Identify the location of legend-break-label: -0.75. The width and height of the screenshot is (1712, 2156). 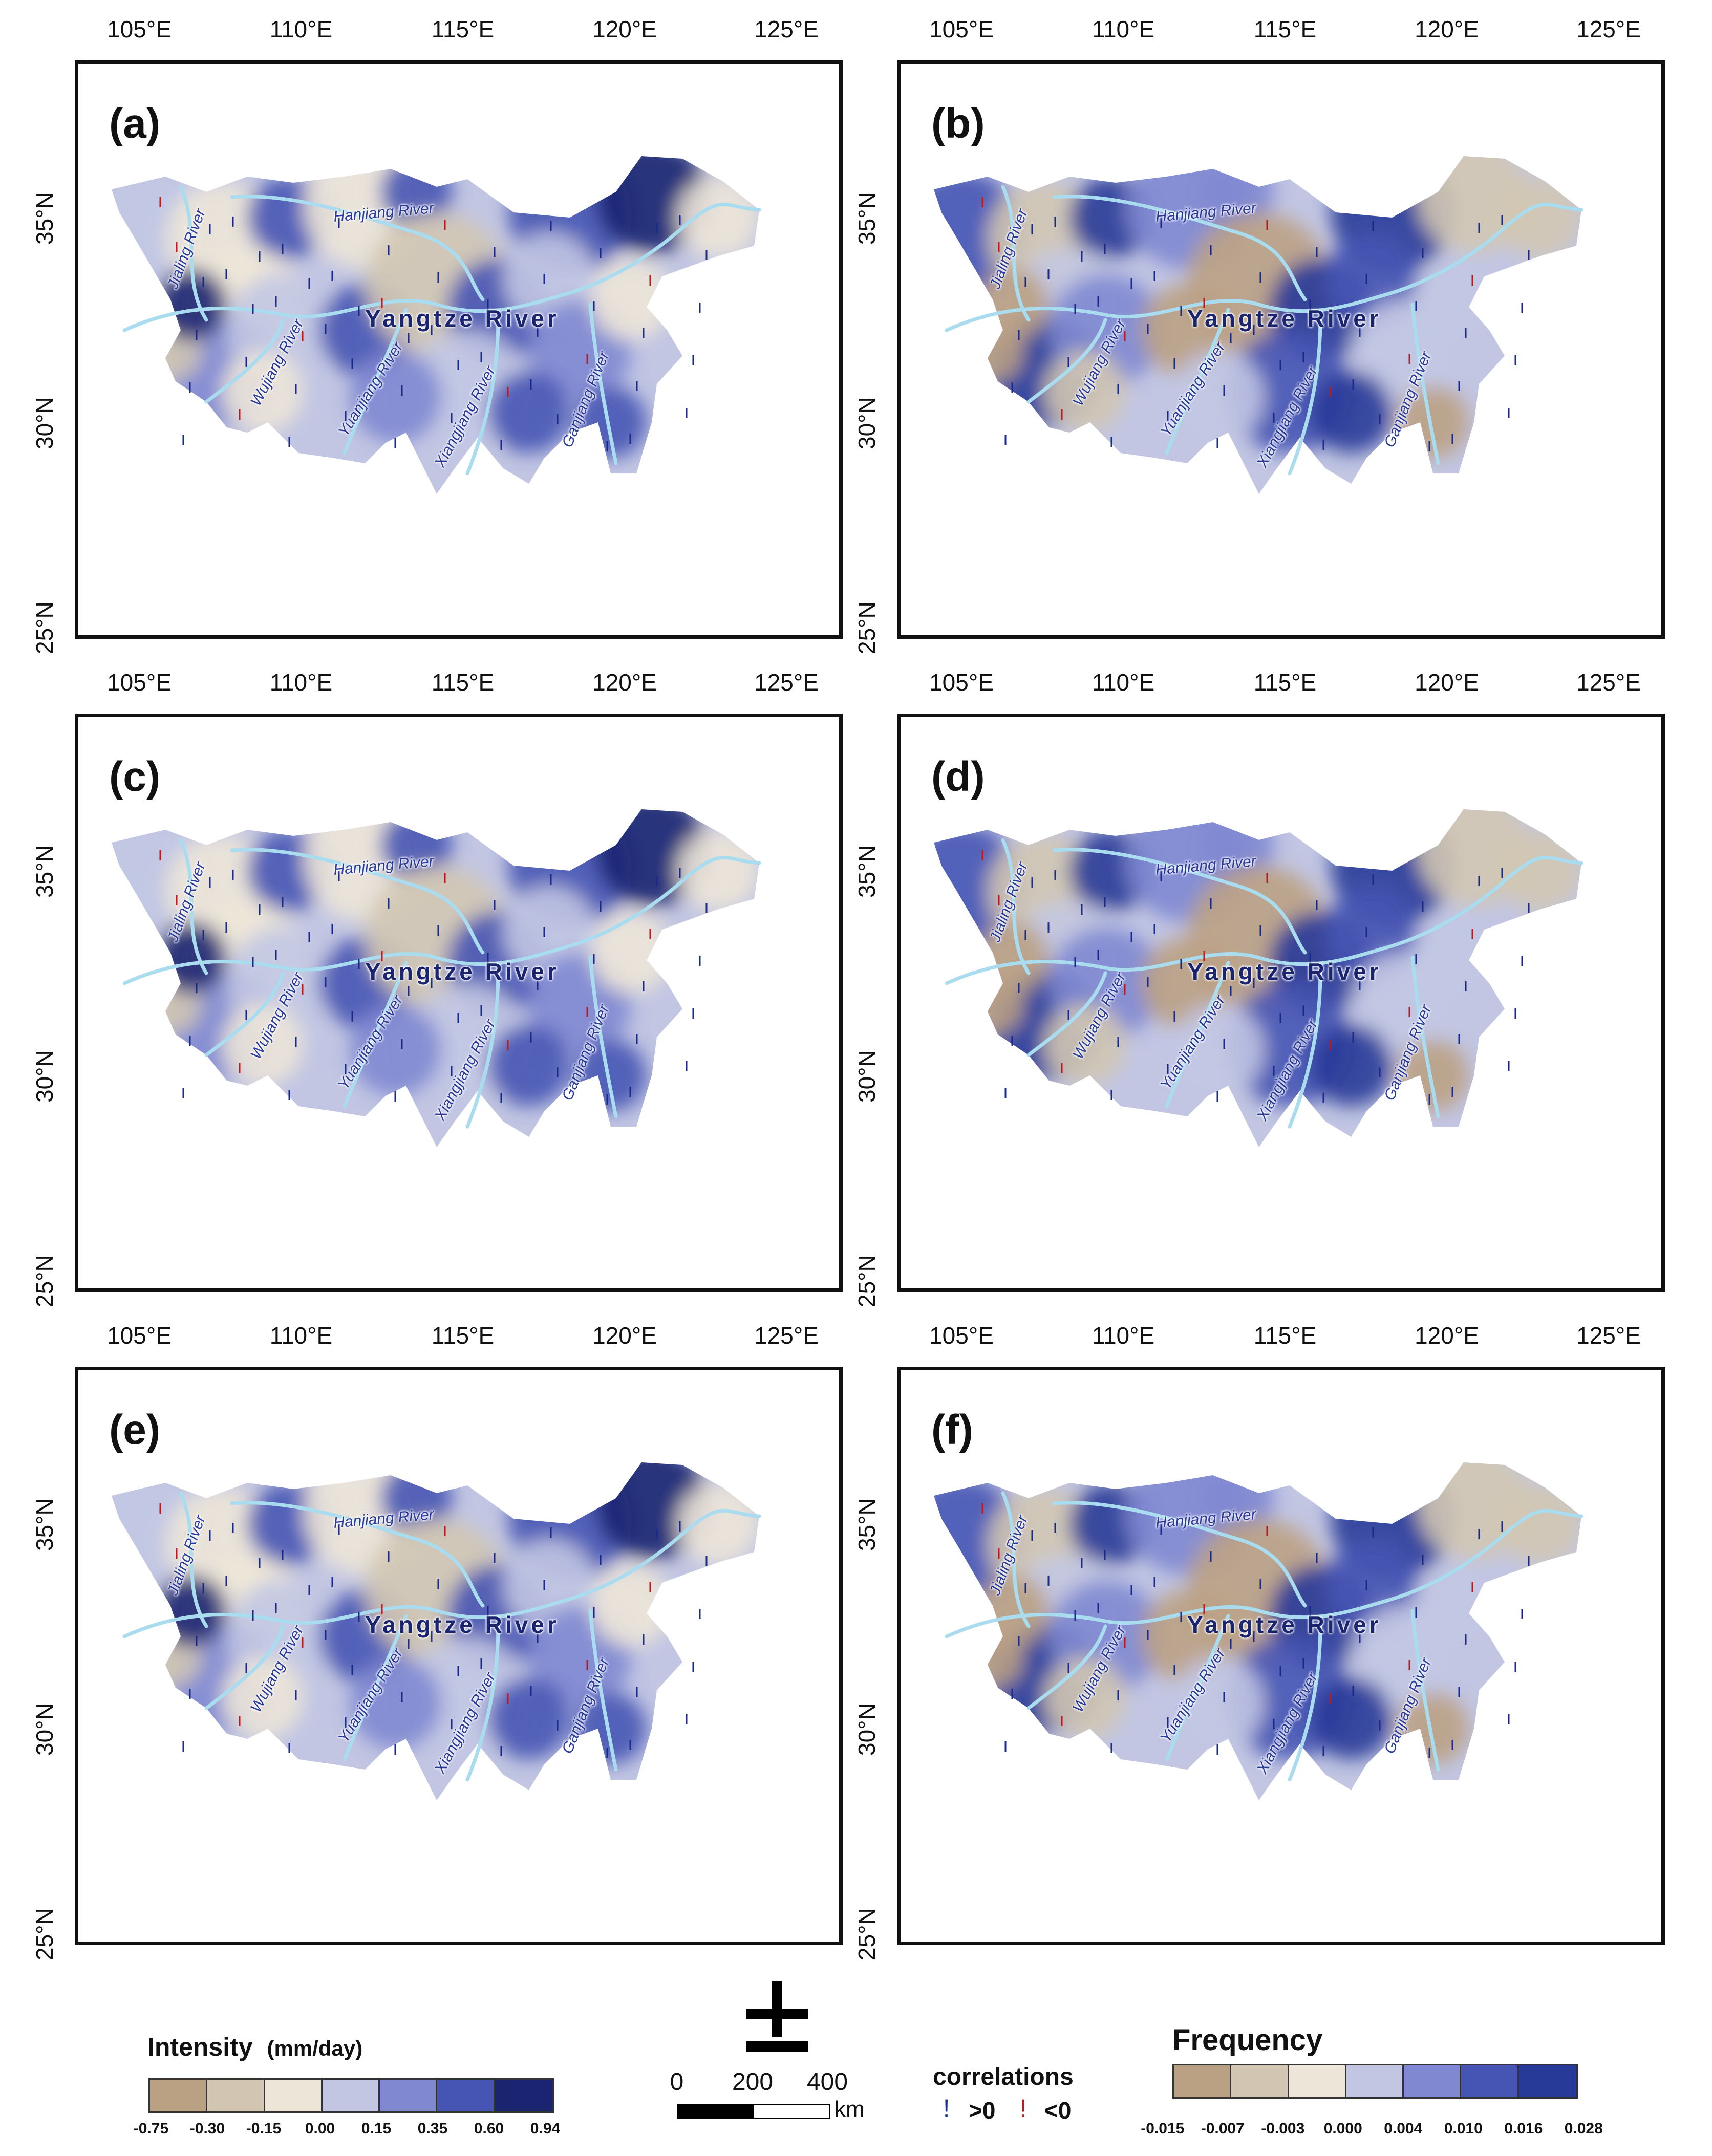
(151, 2129).